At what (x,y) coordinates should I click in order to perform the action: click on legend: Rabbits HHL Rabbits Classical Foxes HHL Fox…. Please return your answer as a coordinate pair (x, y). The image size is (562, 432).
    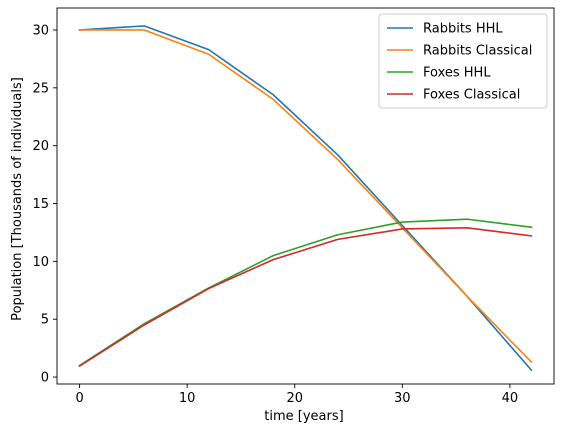
    Looking at the image, I should click on (463, 61).